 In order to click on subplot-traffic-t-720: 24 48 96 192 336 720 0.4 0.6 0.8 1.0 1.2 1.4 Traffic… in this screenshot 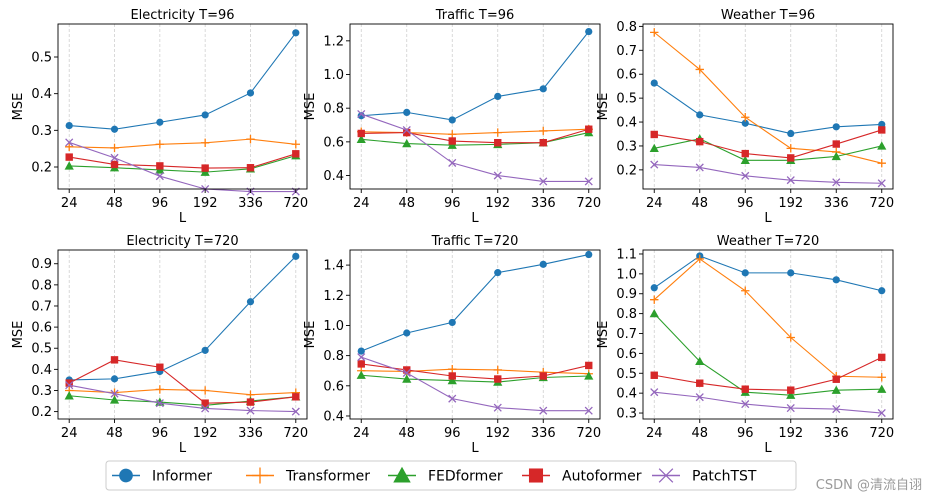, I will do `click(452, 345)`.